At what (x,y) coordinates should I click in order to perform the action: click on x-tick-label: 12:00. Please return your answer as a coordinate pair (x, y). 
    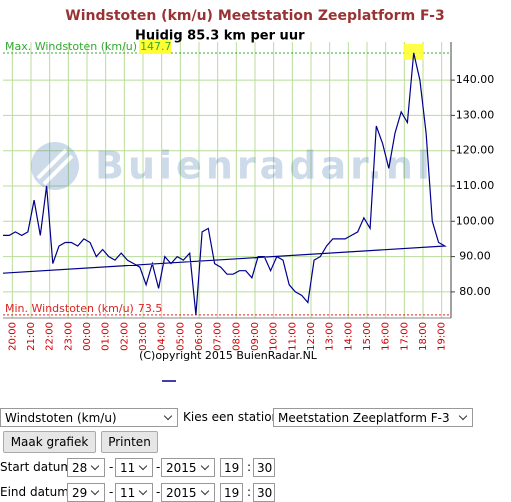
    Looking at the image, I should click on (311, 336).